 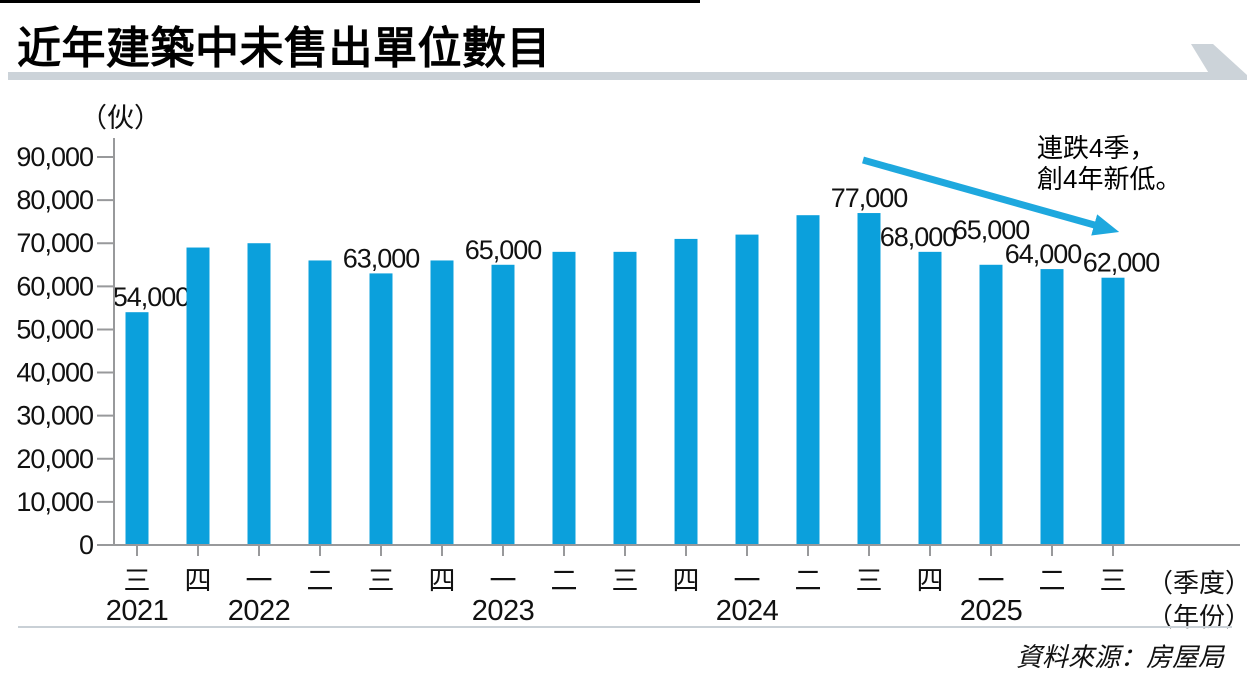 I want to click on x-axis-year-suffix: （年份）, so click(x=1198, y=617).